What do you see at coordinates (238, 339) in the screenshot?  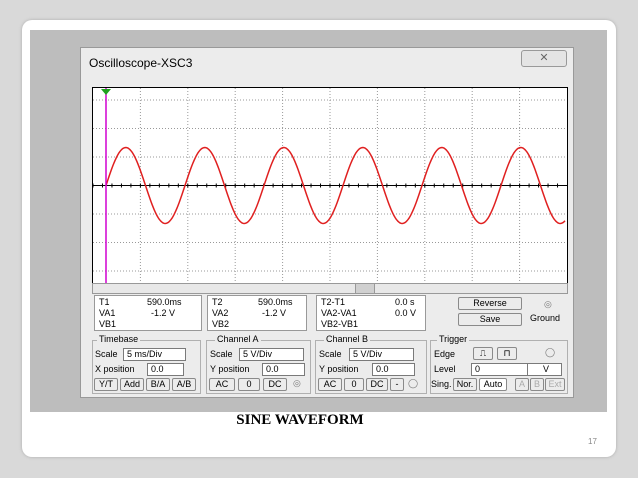 I see `group-title: Channel A` at bounding box center [238, 339].